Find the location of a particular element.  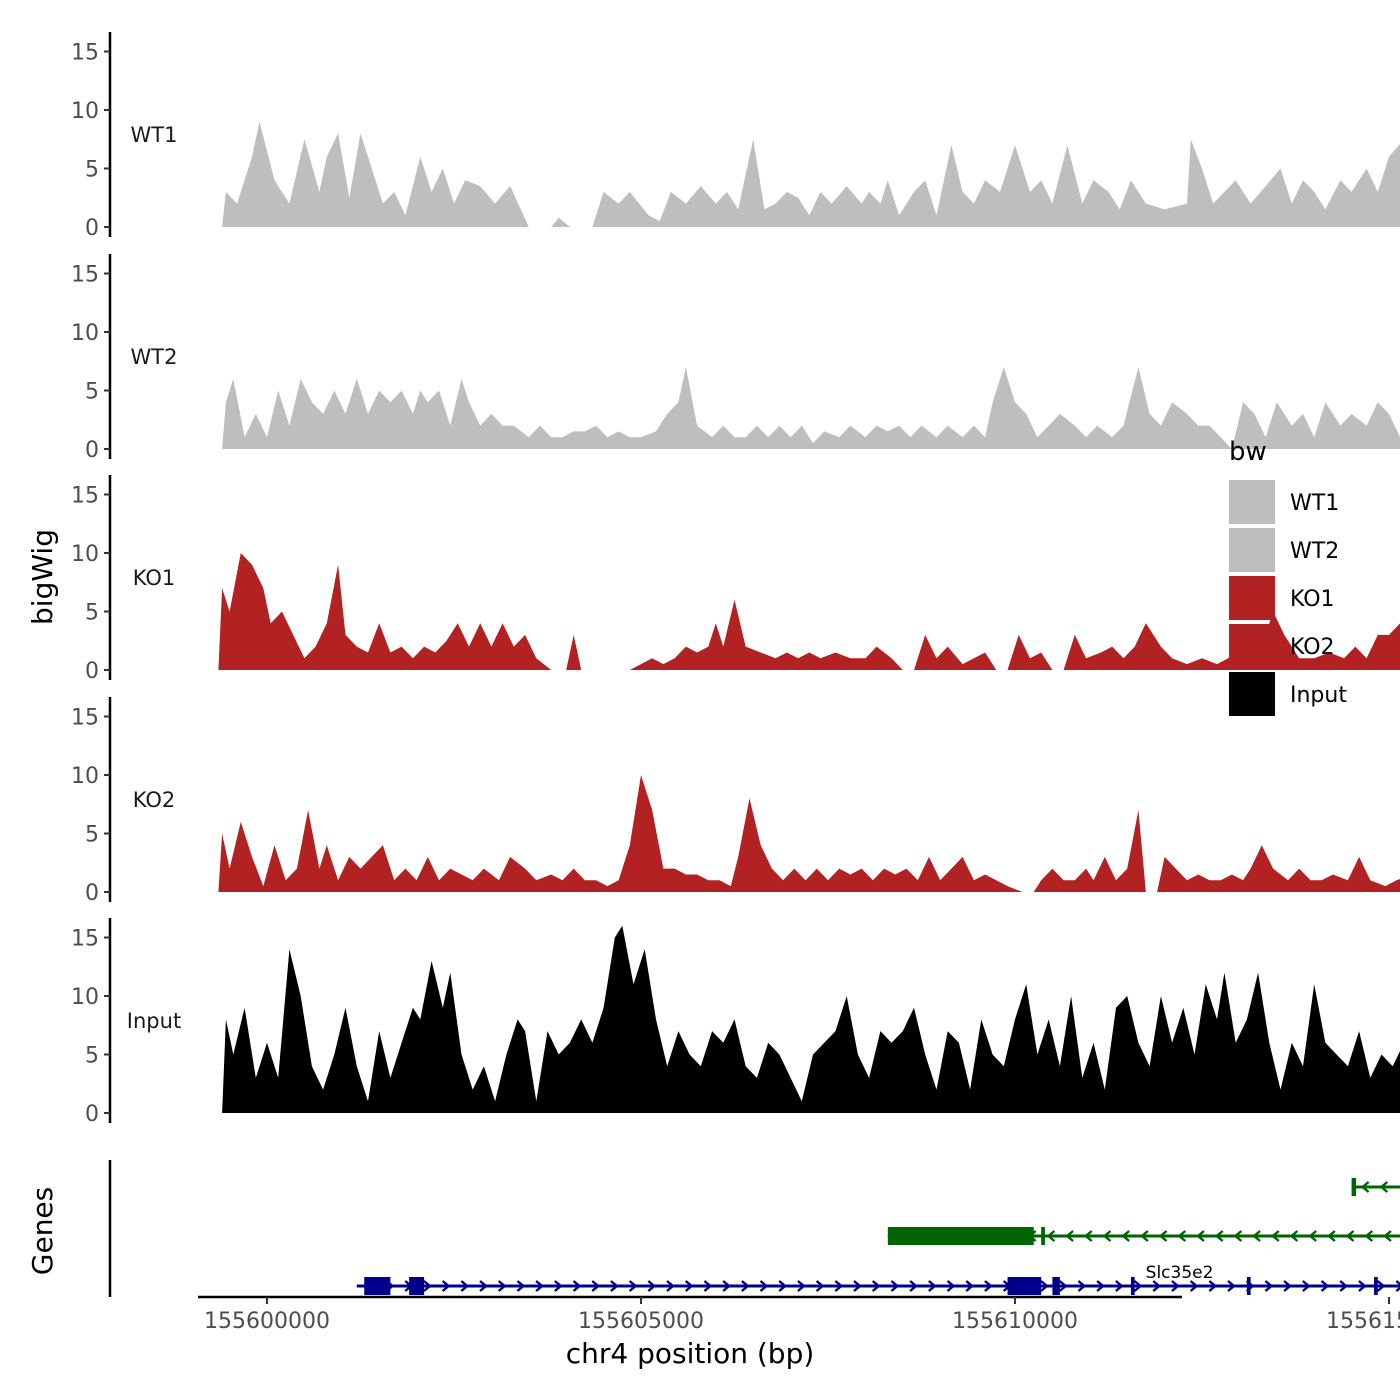

track-wt2: 0 5 10 15 WT2 is located at coordinates (735, 358).